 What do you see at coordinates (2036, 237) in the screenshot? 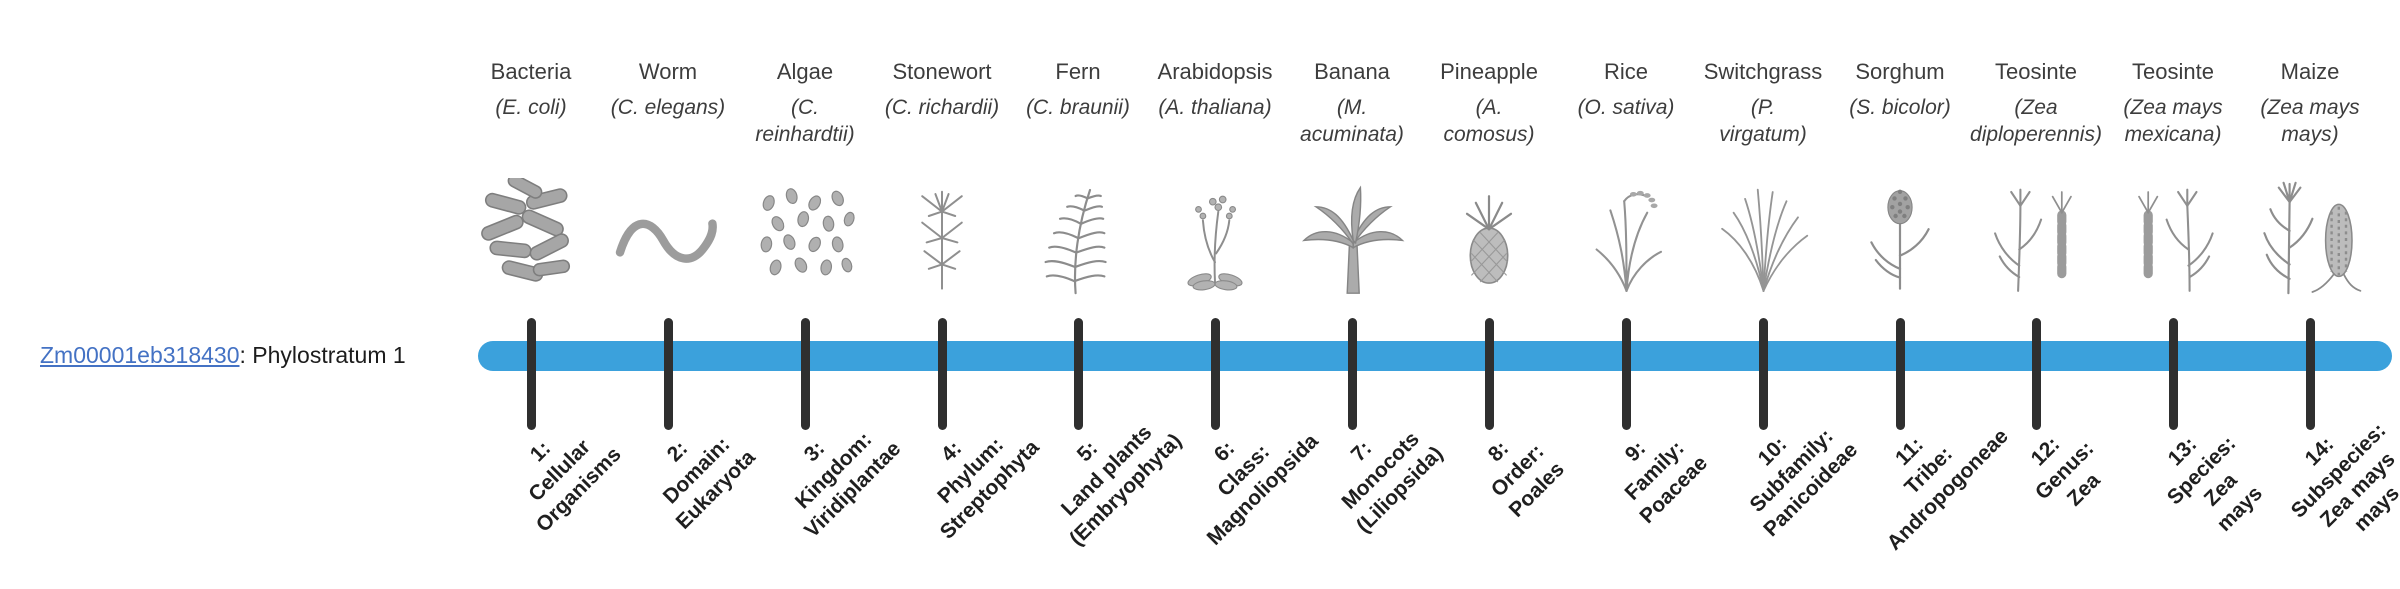
I see `teosinte-diploperennis-icon` at bounding box center [2036, 237].